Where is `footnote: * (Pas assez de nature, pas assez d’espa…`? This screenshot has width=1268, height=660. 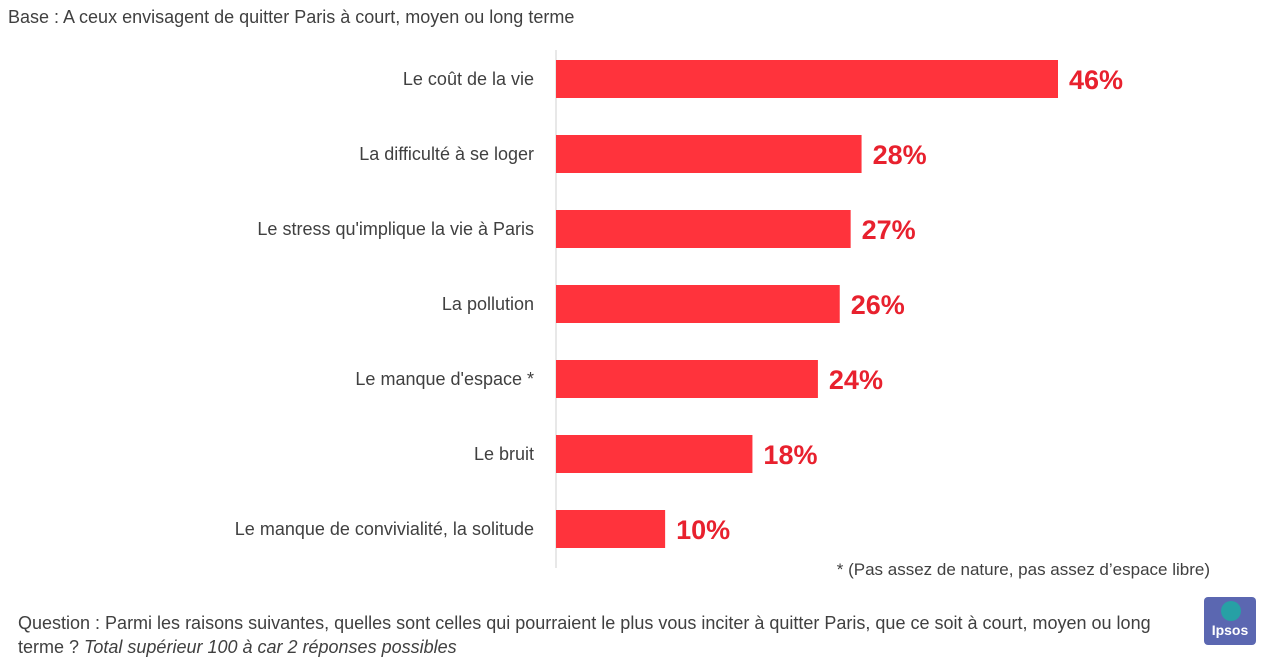 footnote: * (Pas assez de nature, pas assez d’espa… is located at coordinates (1023, 569).